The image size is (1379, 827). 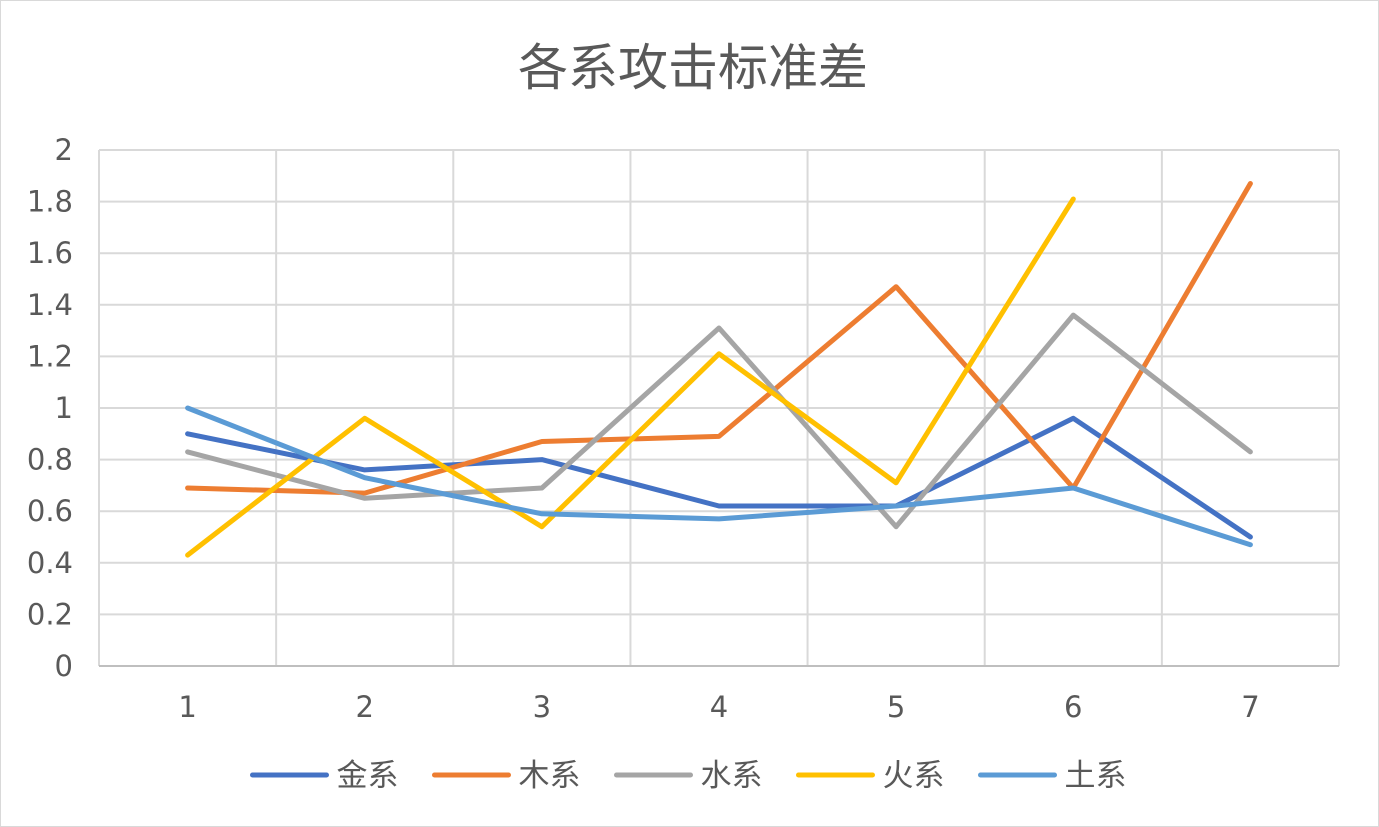 I want to click on legend-label: 火系, so click(x=914, y=776).